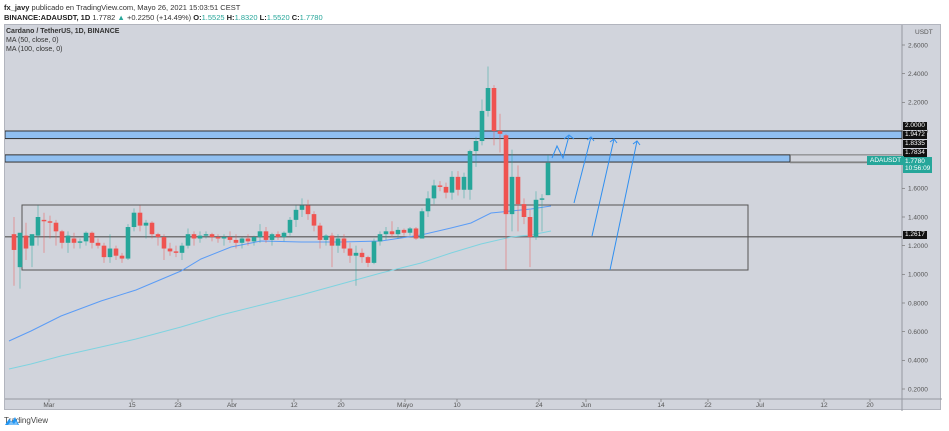  What do you see at coordinates (915, 144) in the screenshot?
I see `price-tag-18335: 1.8335` at bounding box center [915, 144].